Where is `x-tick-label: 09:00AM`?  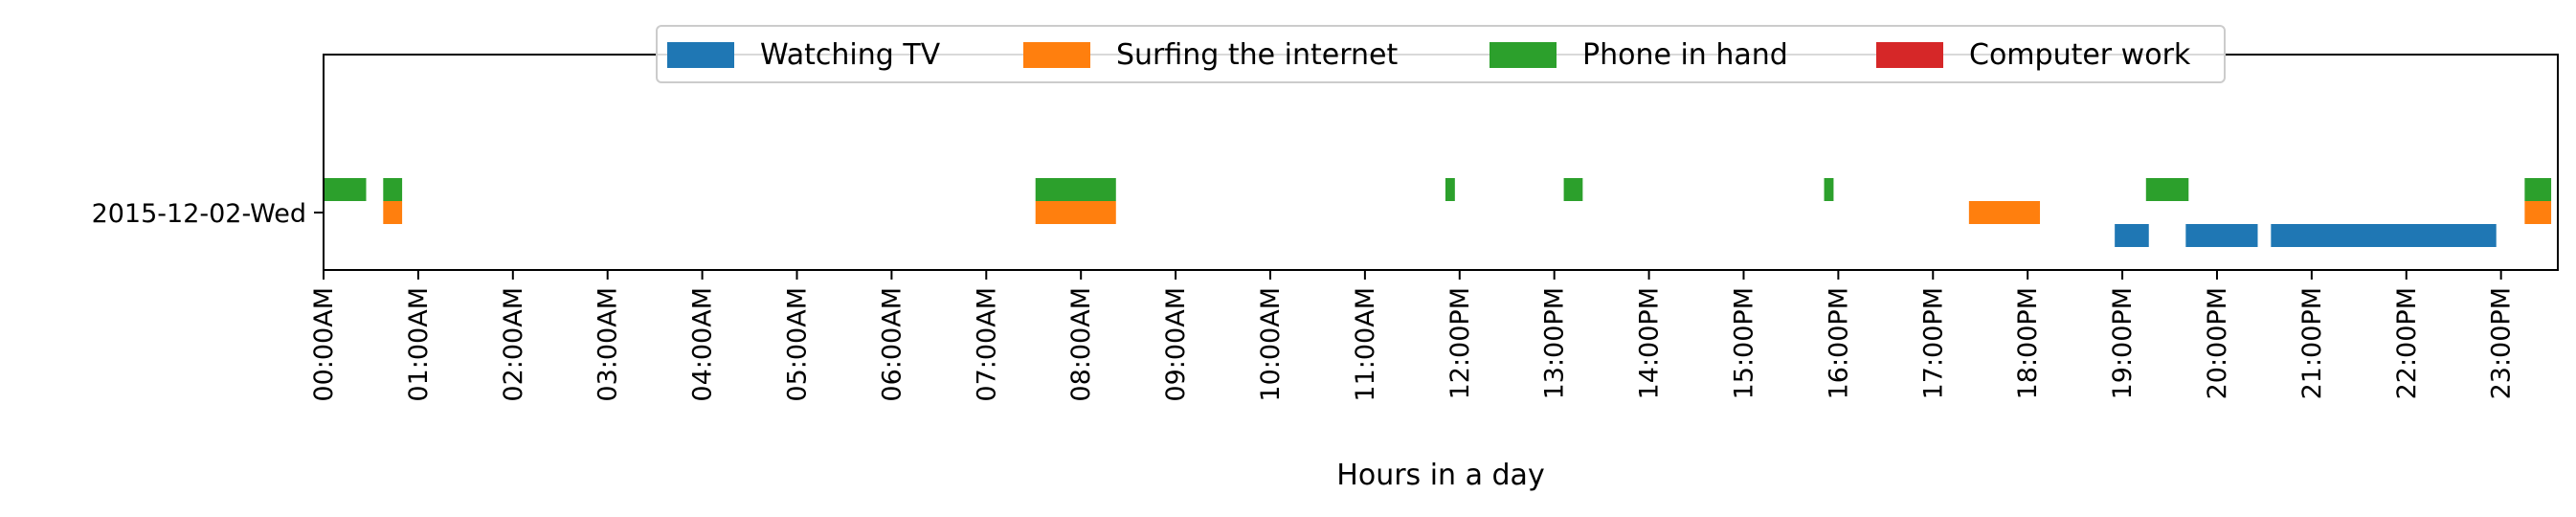 x-tick-label: 09:00AM is located at coordinates (1176, 344).